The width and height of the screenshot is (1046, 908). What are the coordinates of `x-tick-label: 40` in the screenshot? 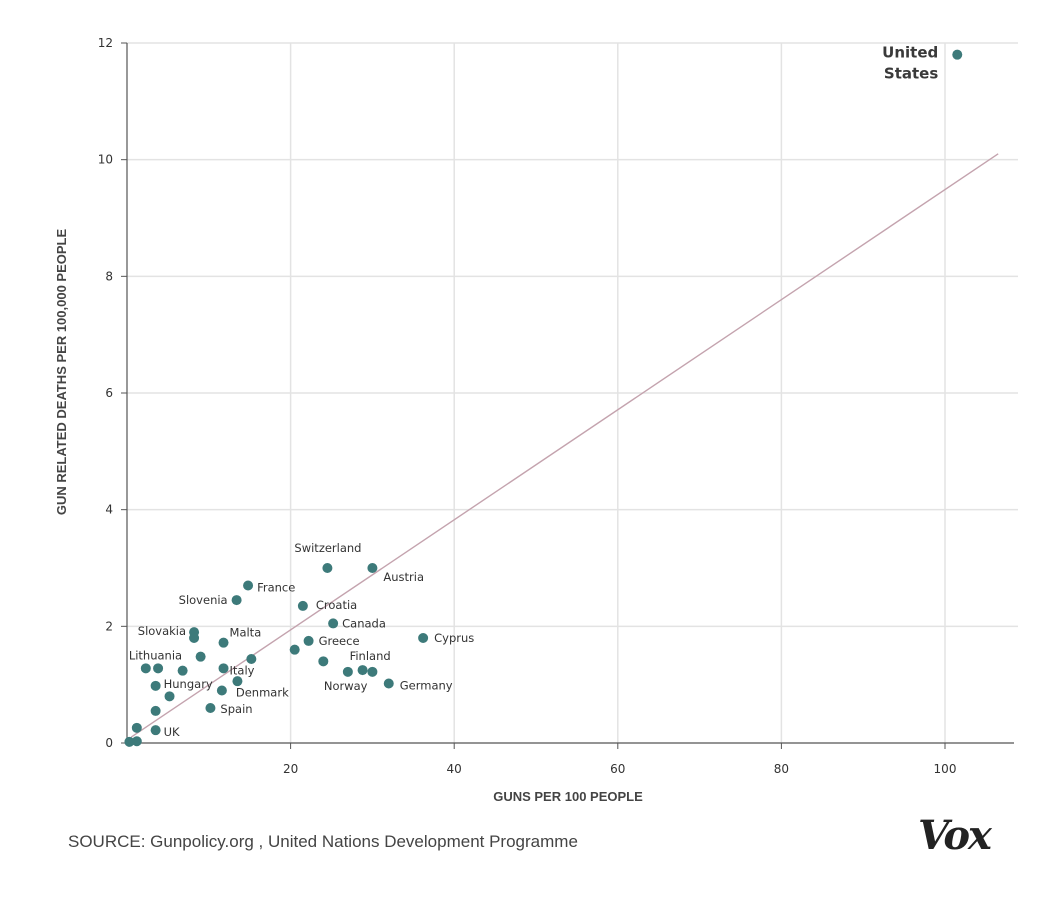 It's located at (454, 769).